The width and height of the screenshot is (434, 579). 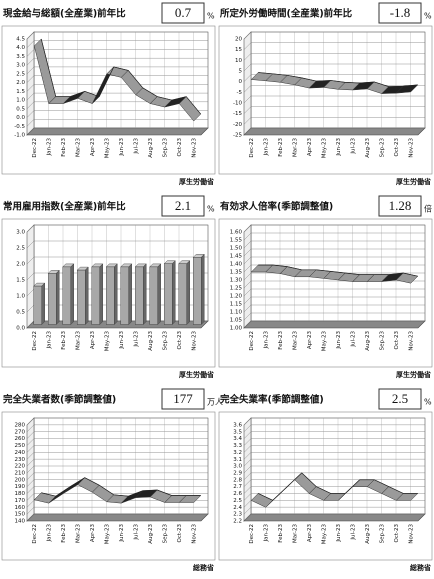 What do you see at coordinates (428, 209) in the screenshot?
I see `unit: 倍` at bounding box center [428, 209].